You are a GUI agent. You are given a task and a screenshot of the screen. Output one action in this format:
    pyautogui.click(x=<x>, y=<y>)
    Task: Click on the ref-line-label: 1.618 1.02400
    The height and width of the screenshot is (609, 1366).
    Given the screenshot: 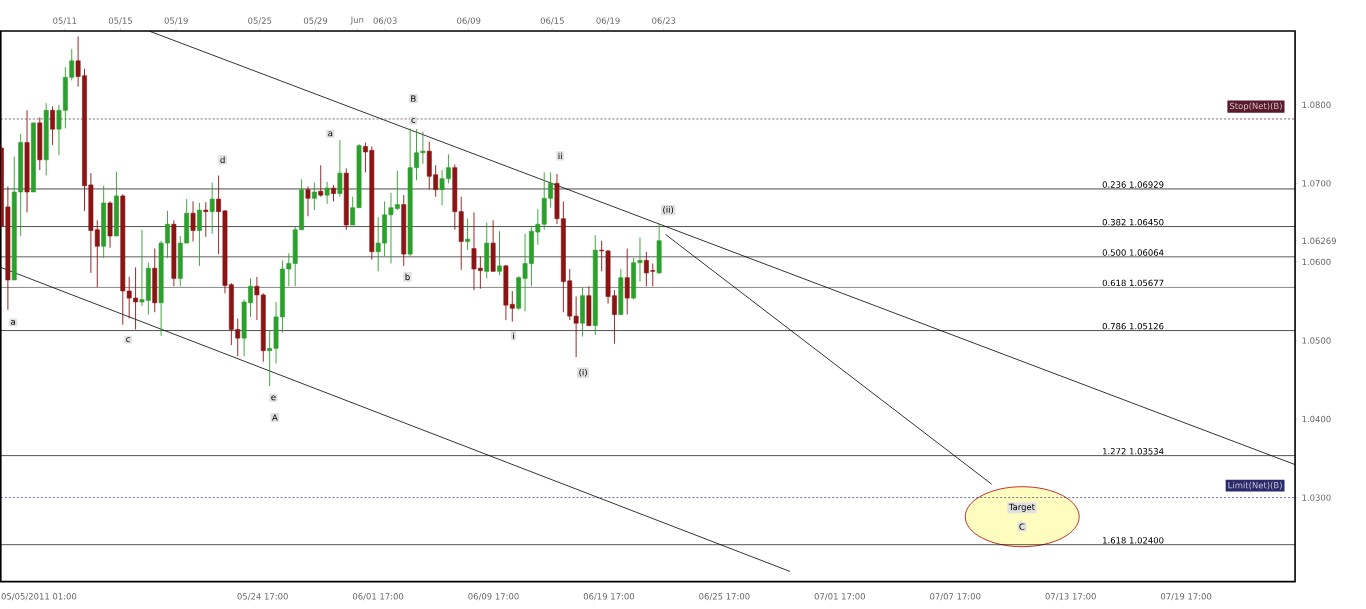 What is the action you would take?
    pyautogui.click(x=1133, y=540)
    